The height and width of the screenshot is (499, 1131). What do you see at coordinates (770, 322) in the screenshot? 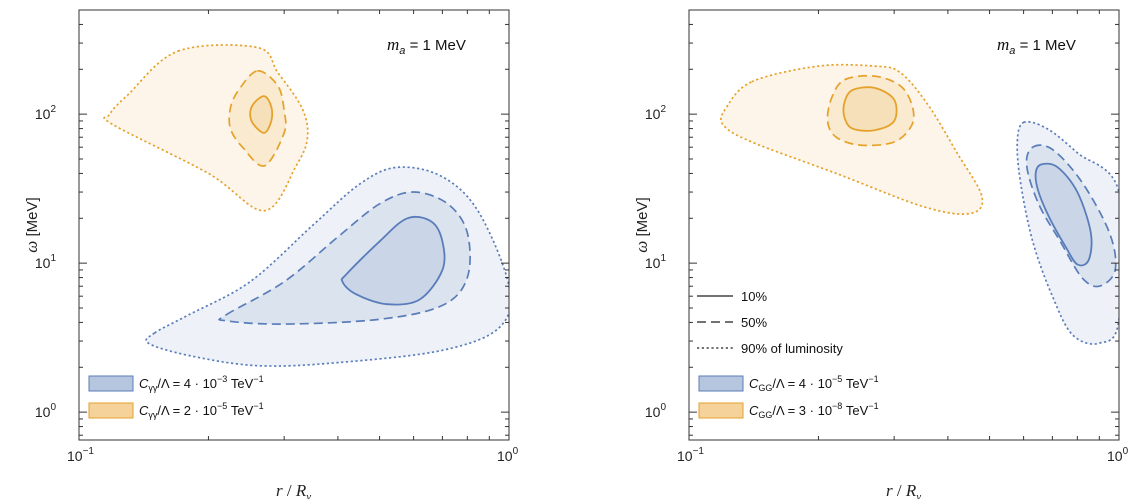
I see `linestyle-legend: 10% 50% 90% of luminosity` at bounding box center [770, 322].